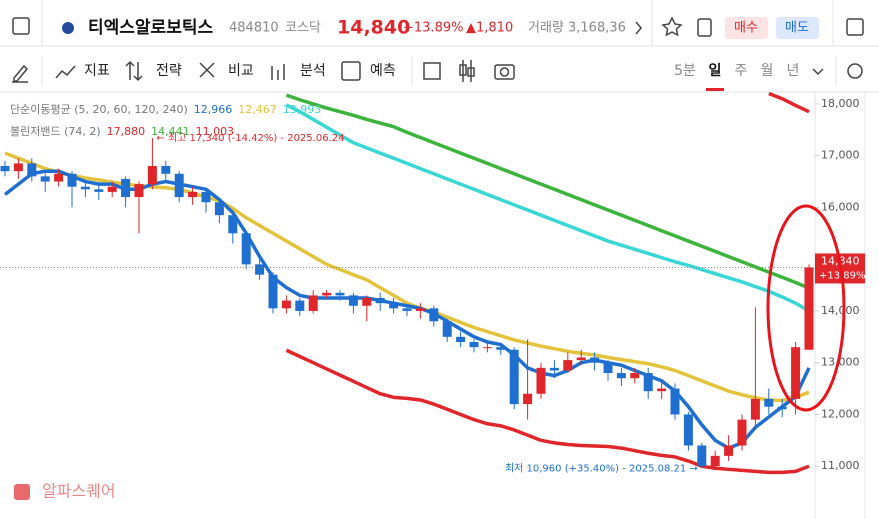 This screenshot has width=879, height=519. I want to click on y-tick-label: 16,000, so click(840, 206).